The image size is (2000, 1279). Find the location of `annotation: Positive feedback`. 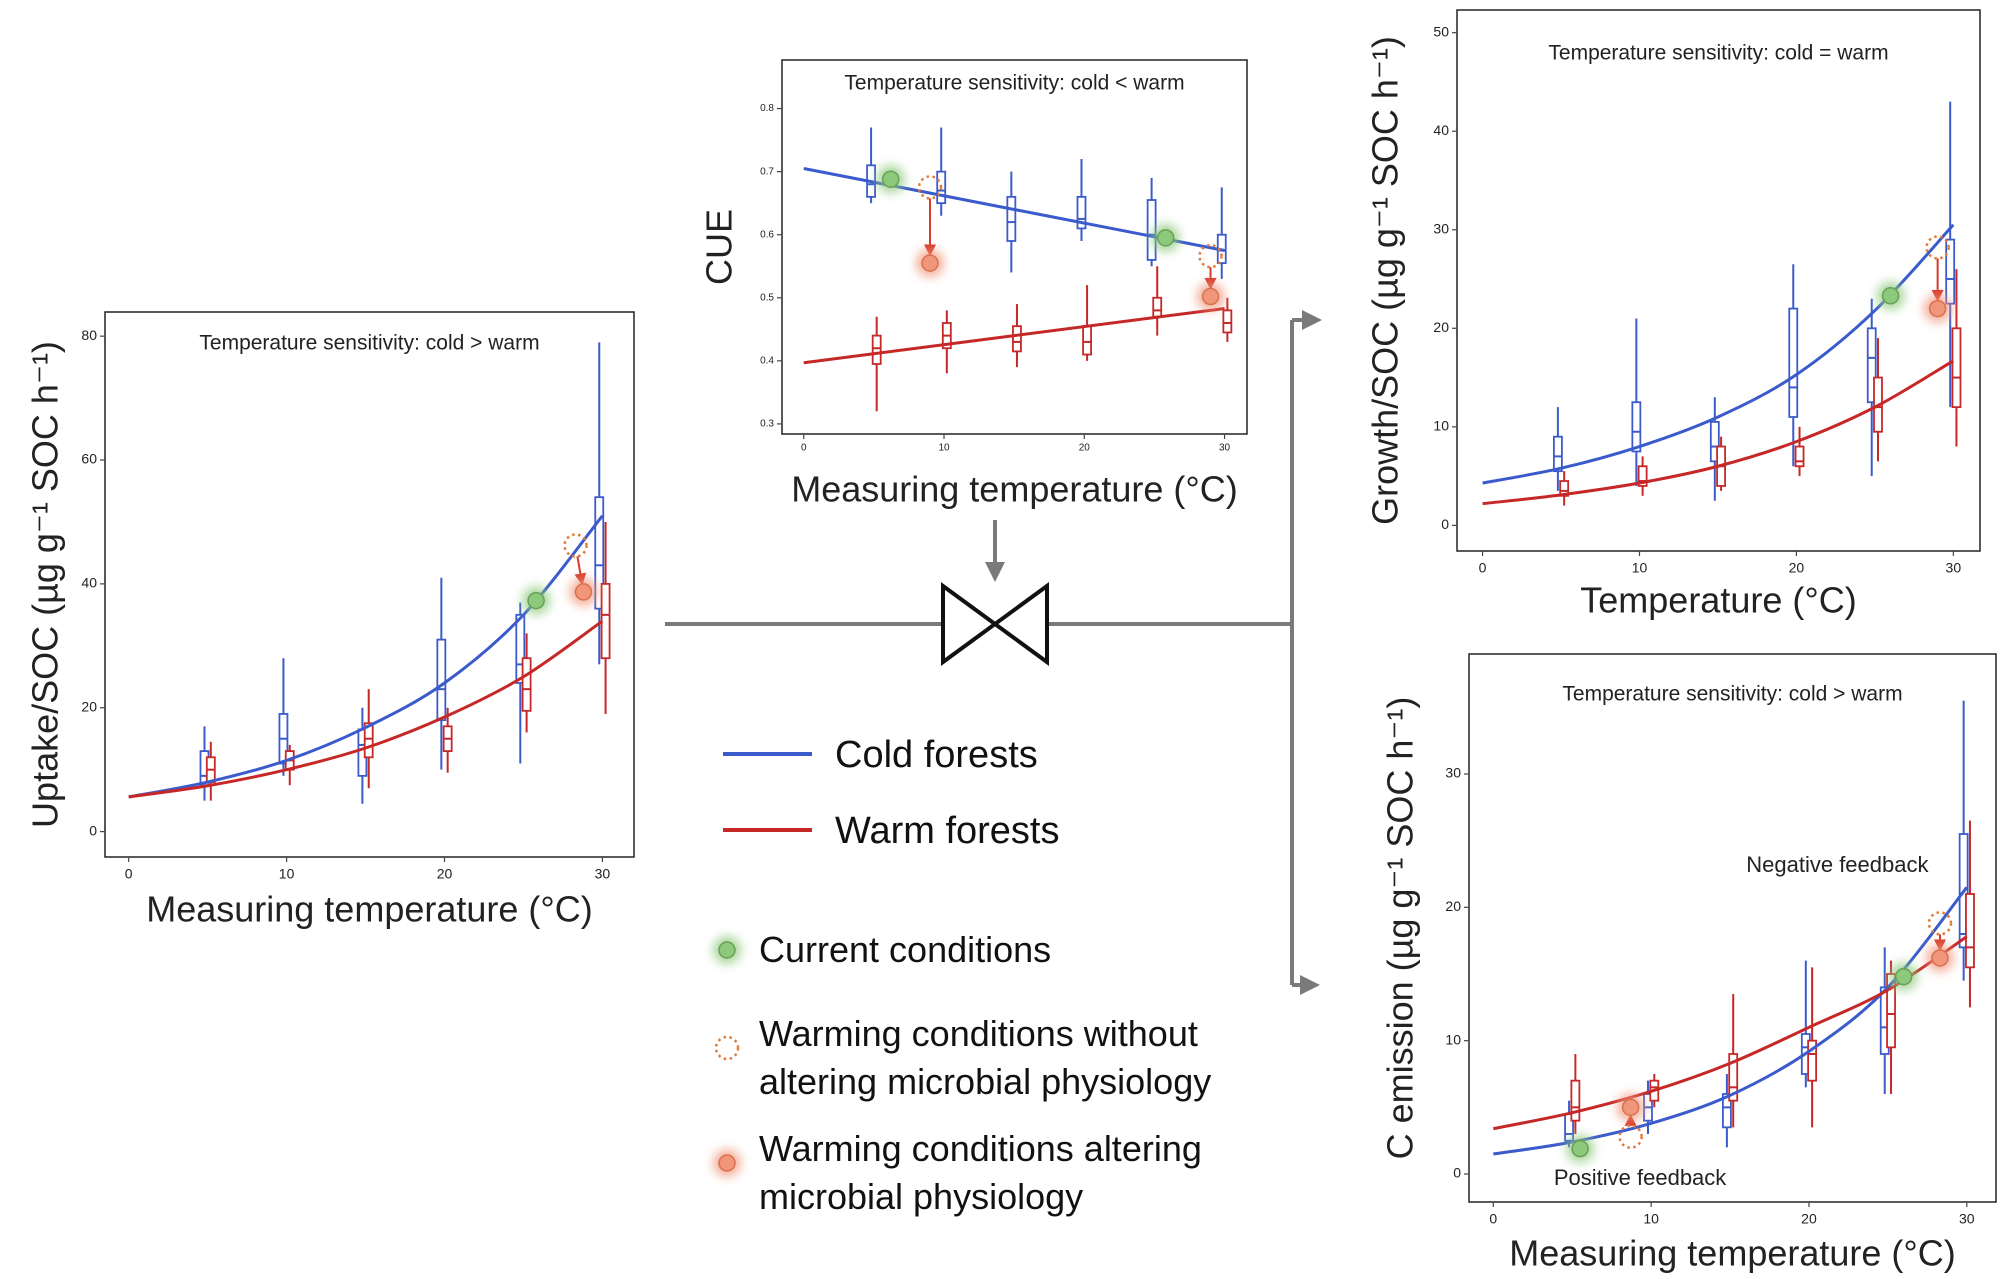

annotation: Positive feedback is located at coordinates (1640, 1177).